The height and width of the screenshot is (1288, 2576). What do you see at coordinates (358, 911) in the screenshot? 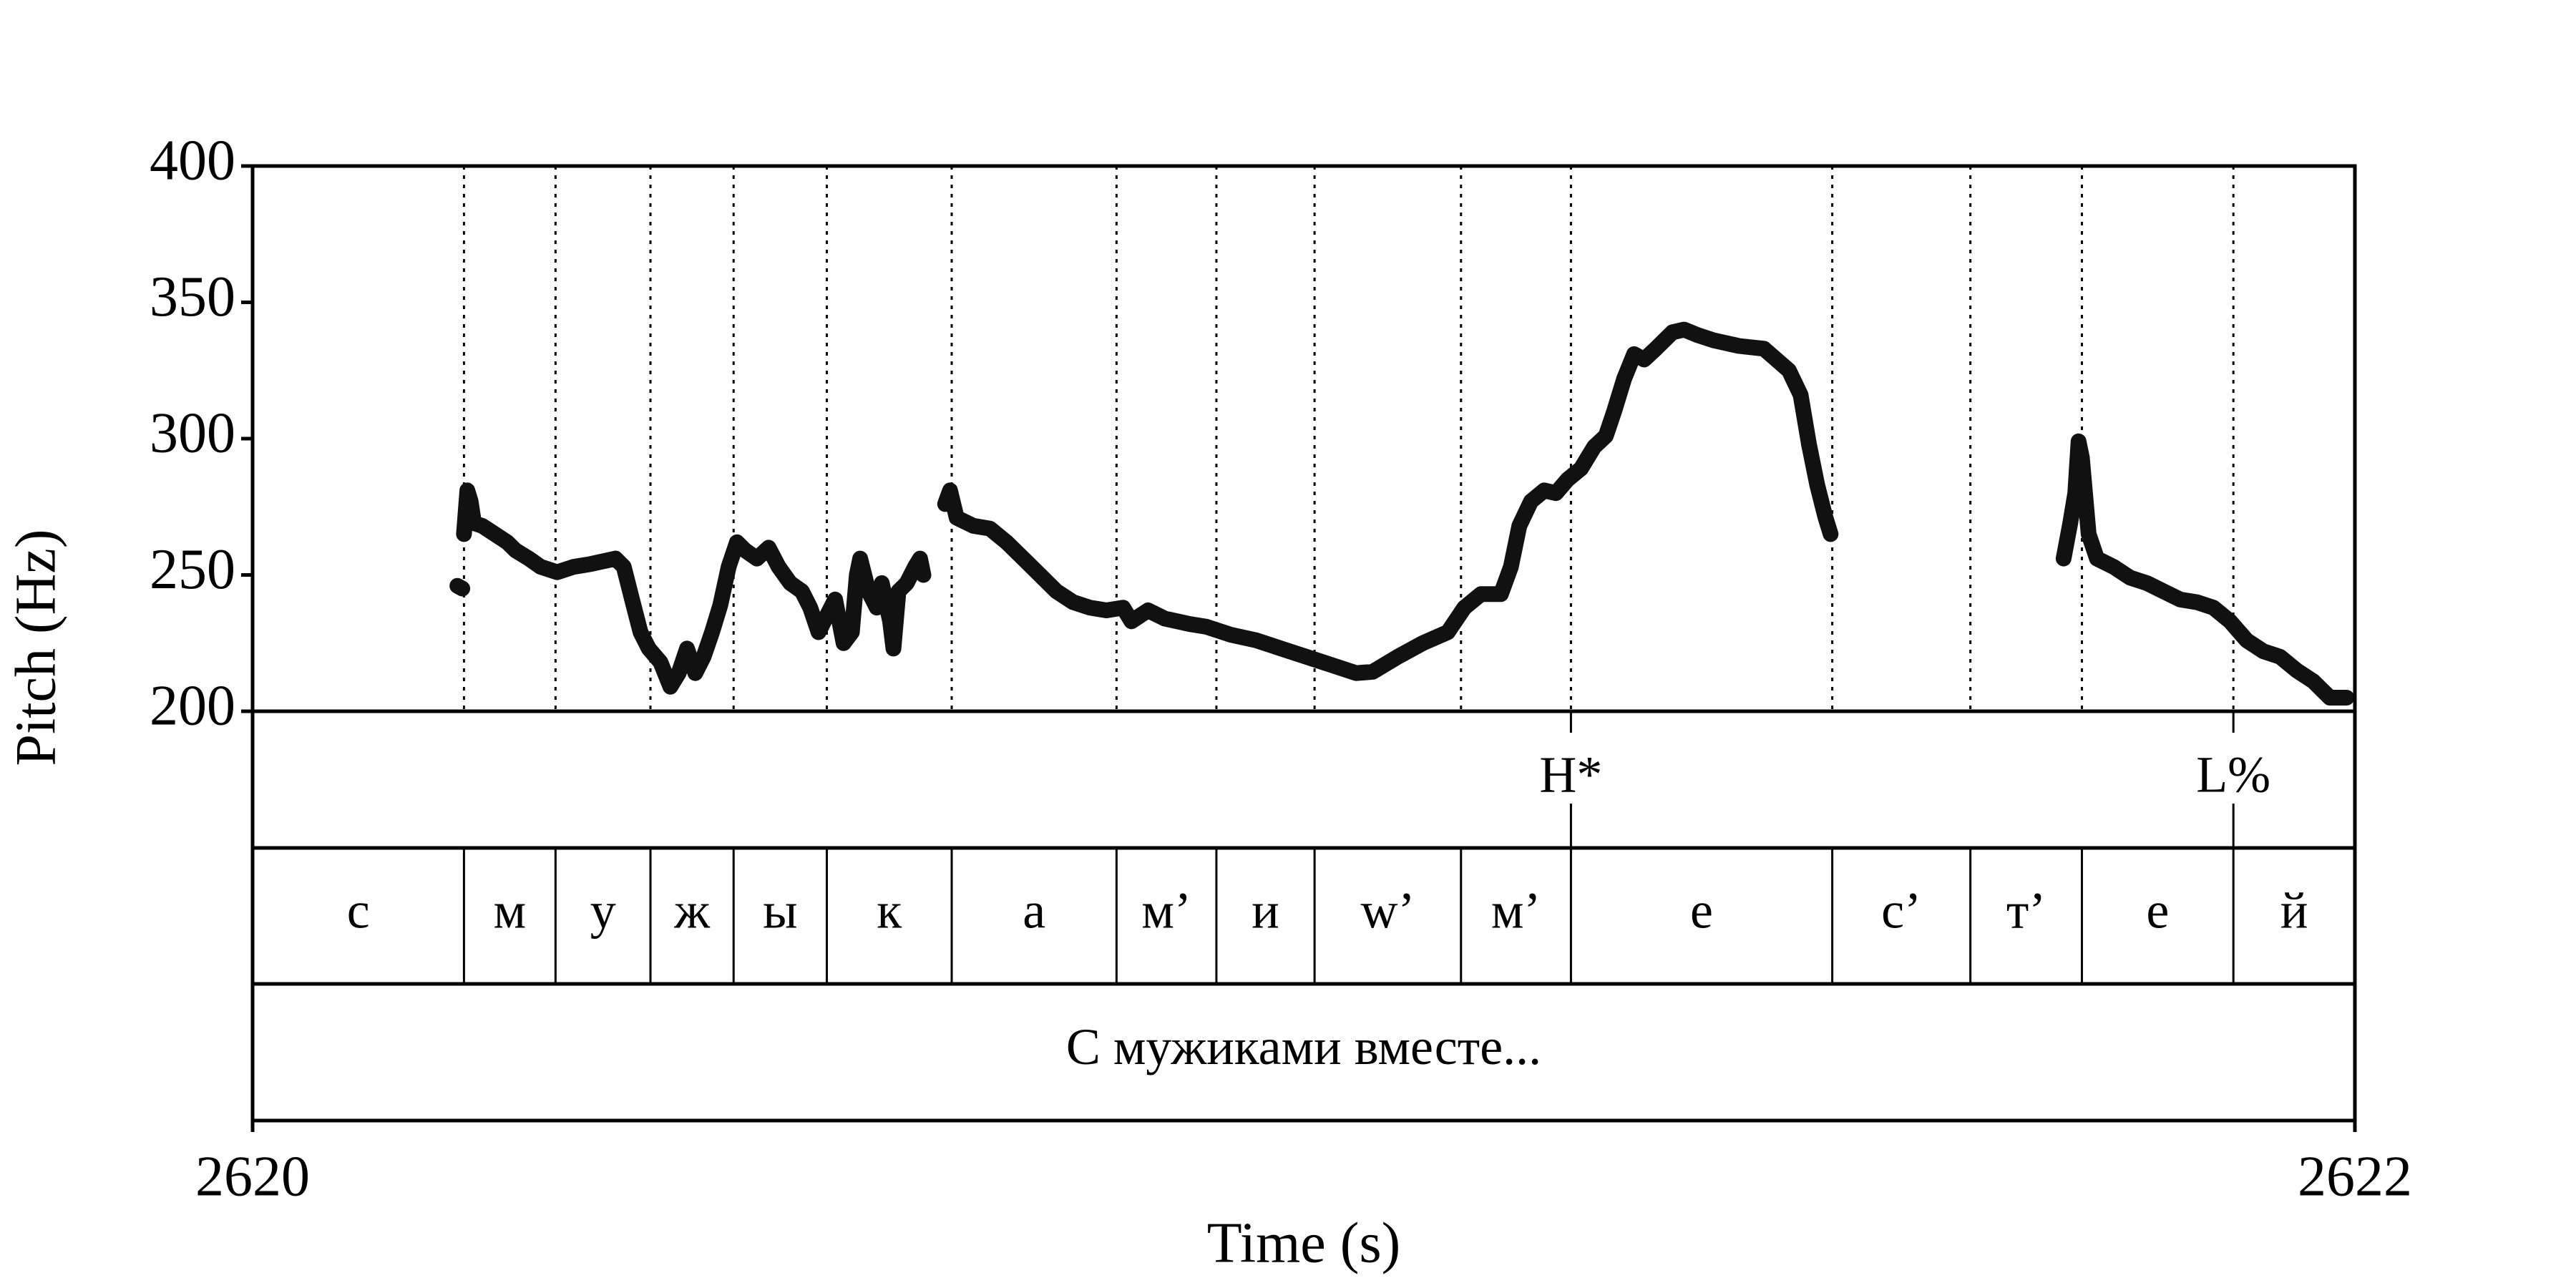
I see `segment-label: с` at bounding box center [358, 911].